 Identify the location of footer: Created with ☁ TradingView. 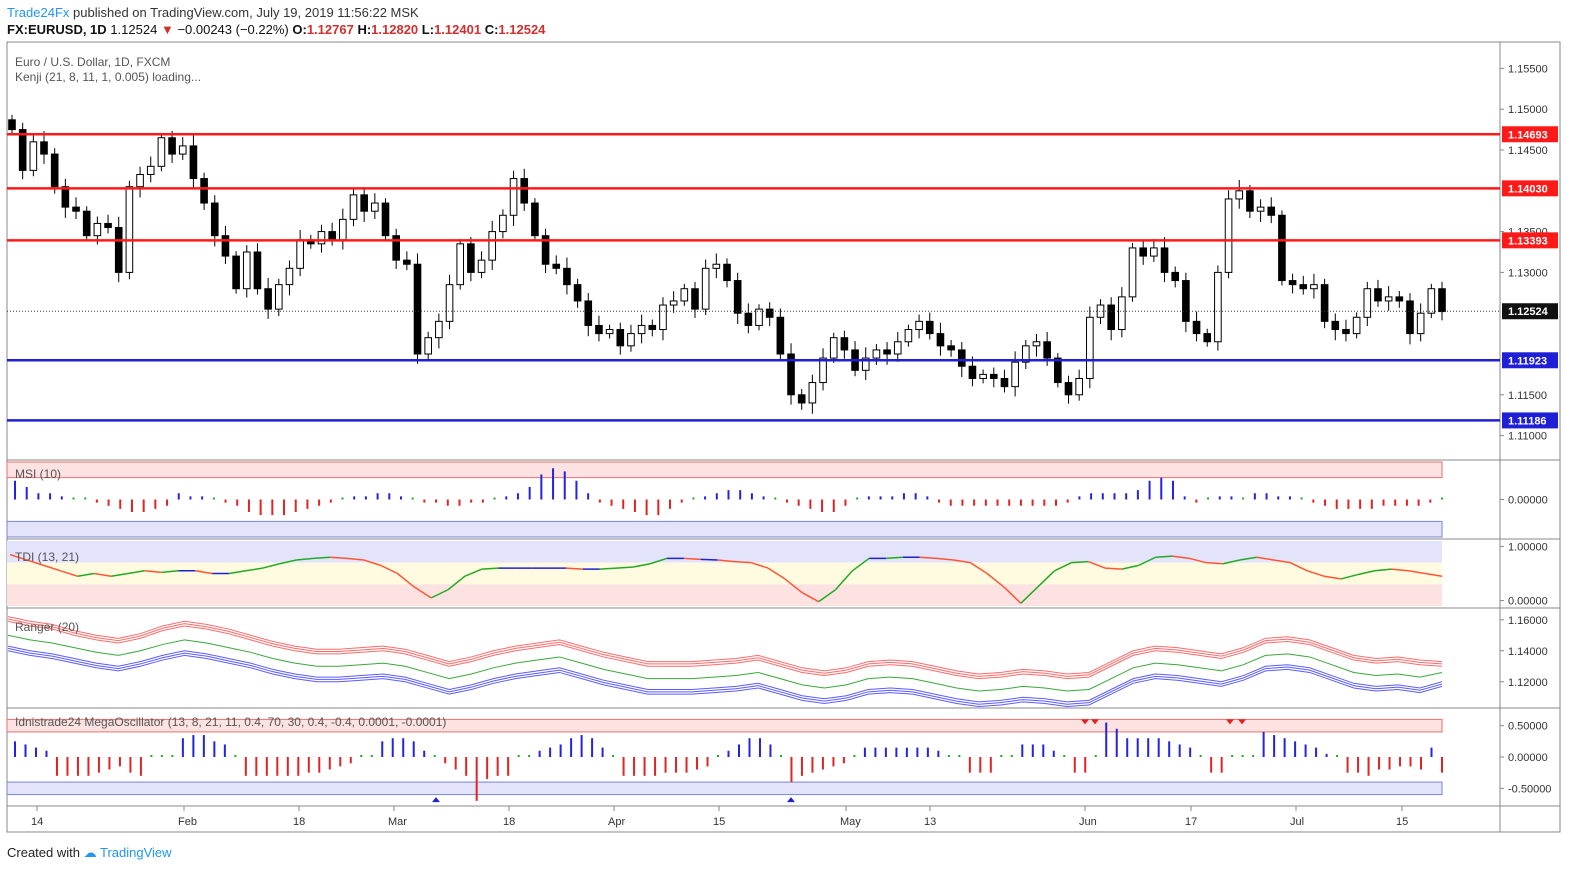
(89, 853).